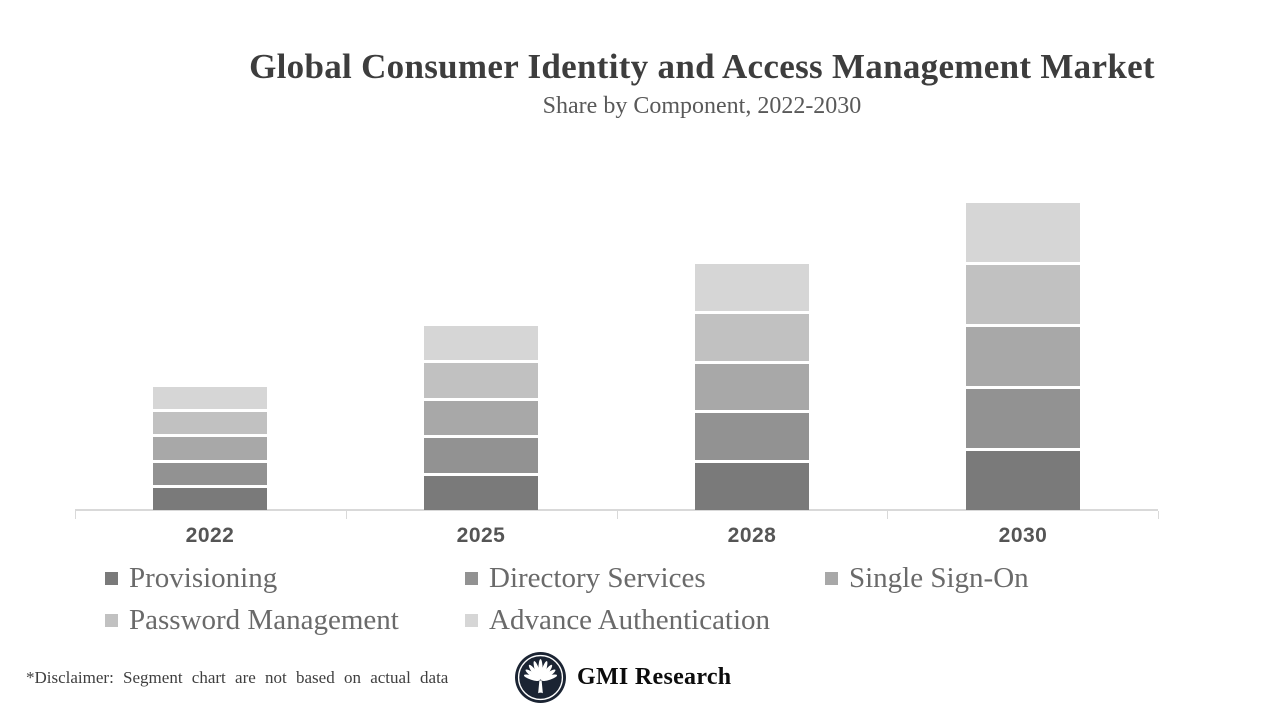 The width and height of the screenshot is (1280, 720). I want to click on x-axis-label-2022: 2022, so click(210, 535).